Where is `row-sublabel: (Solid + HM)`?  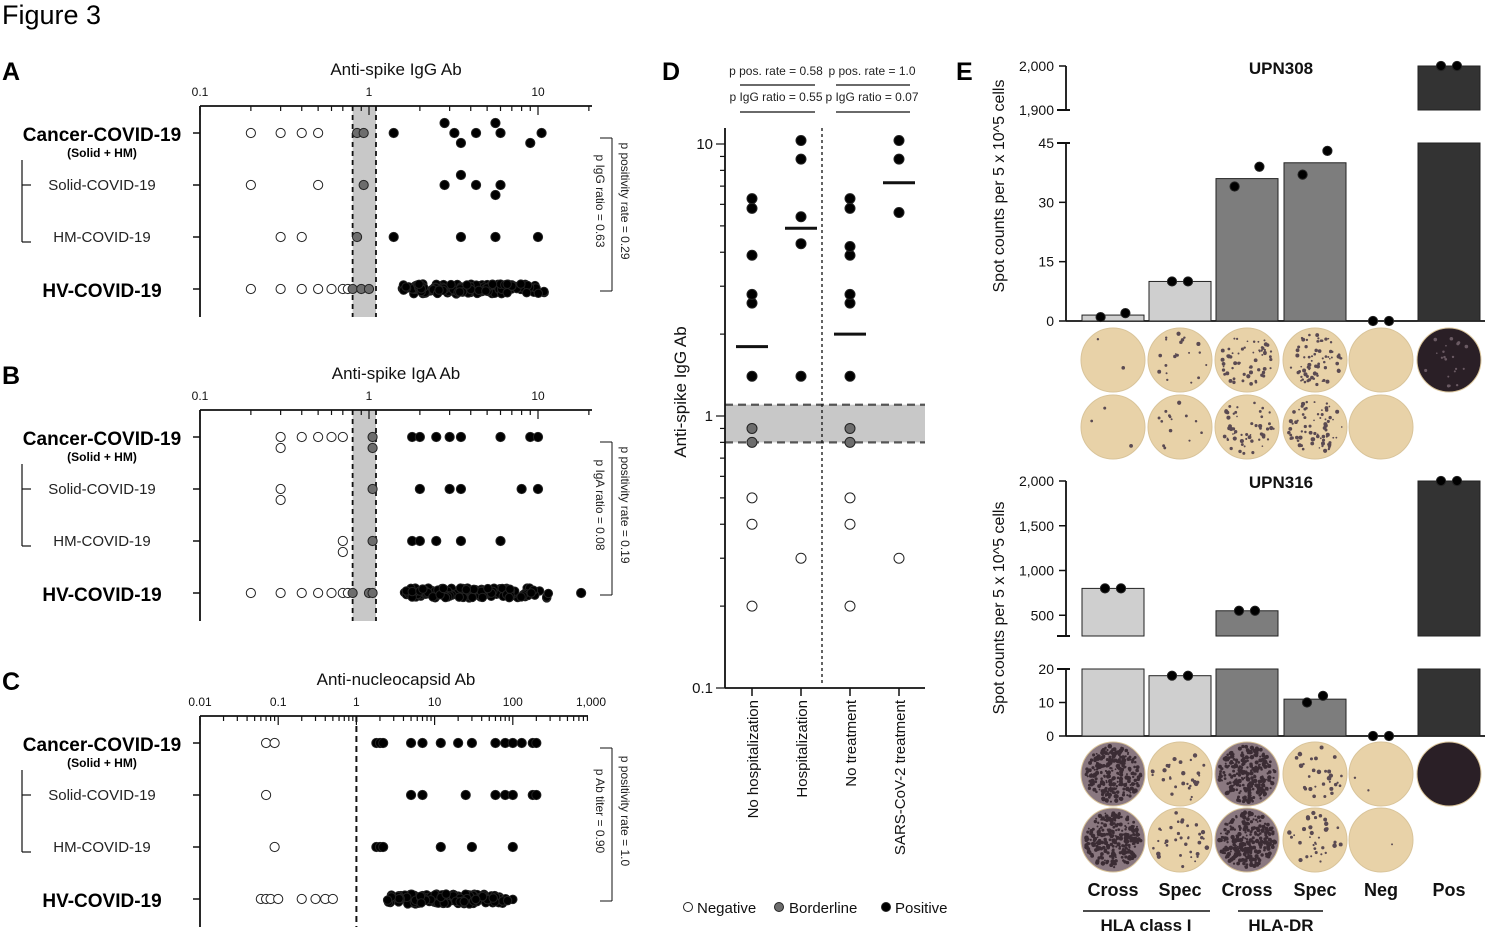
row-sublabel: (Solid + HM) is located at coordinates (102, 457).